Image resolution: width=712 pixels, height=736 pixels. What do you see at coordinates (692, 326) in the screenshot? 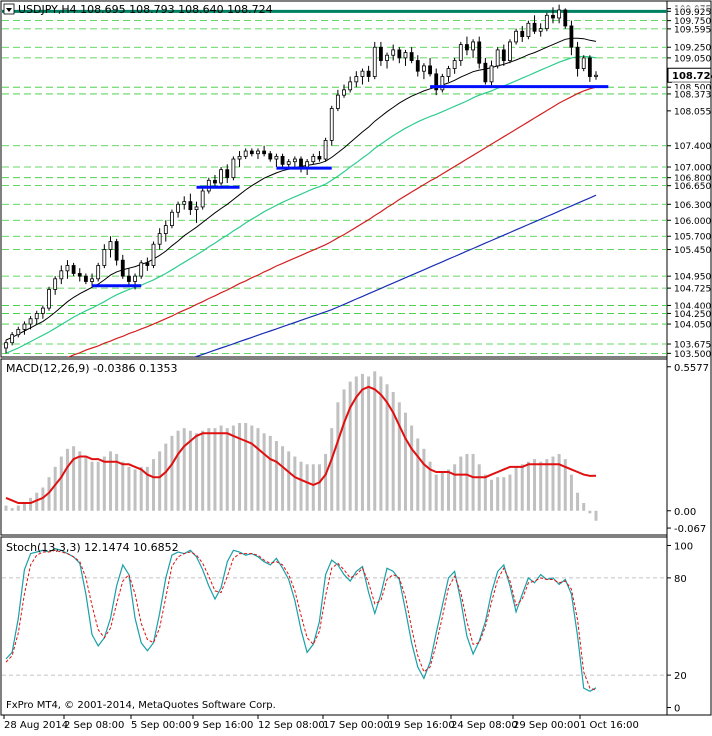
I see `price-label: 104.050` at bounding box center [692, 326].